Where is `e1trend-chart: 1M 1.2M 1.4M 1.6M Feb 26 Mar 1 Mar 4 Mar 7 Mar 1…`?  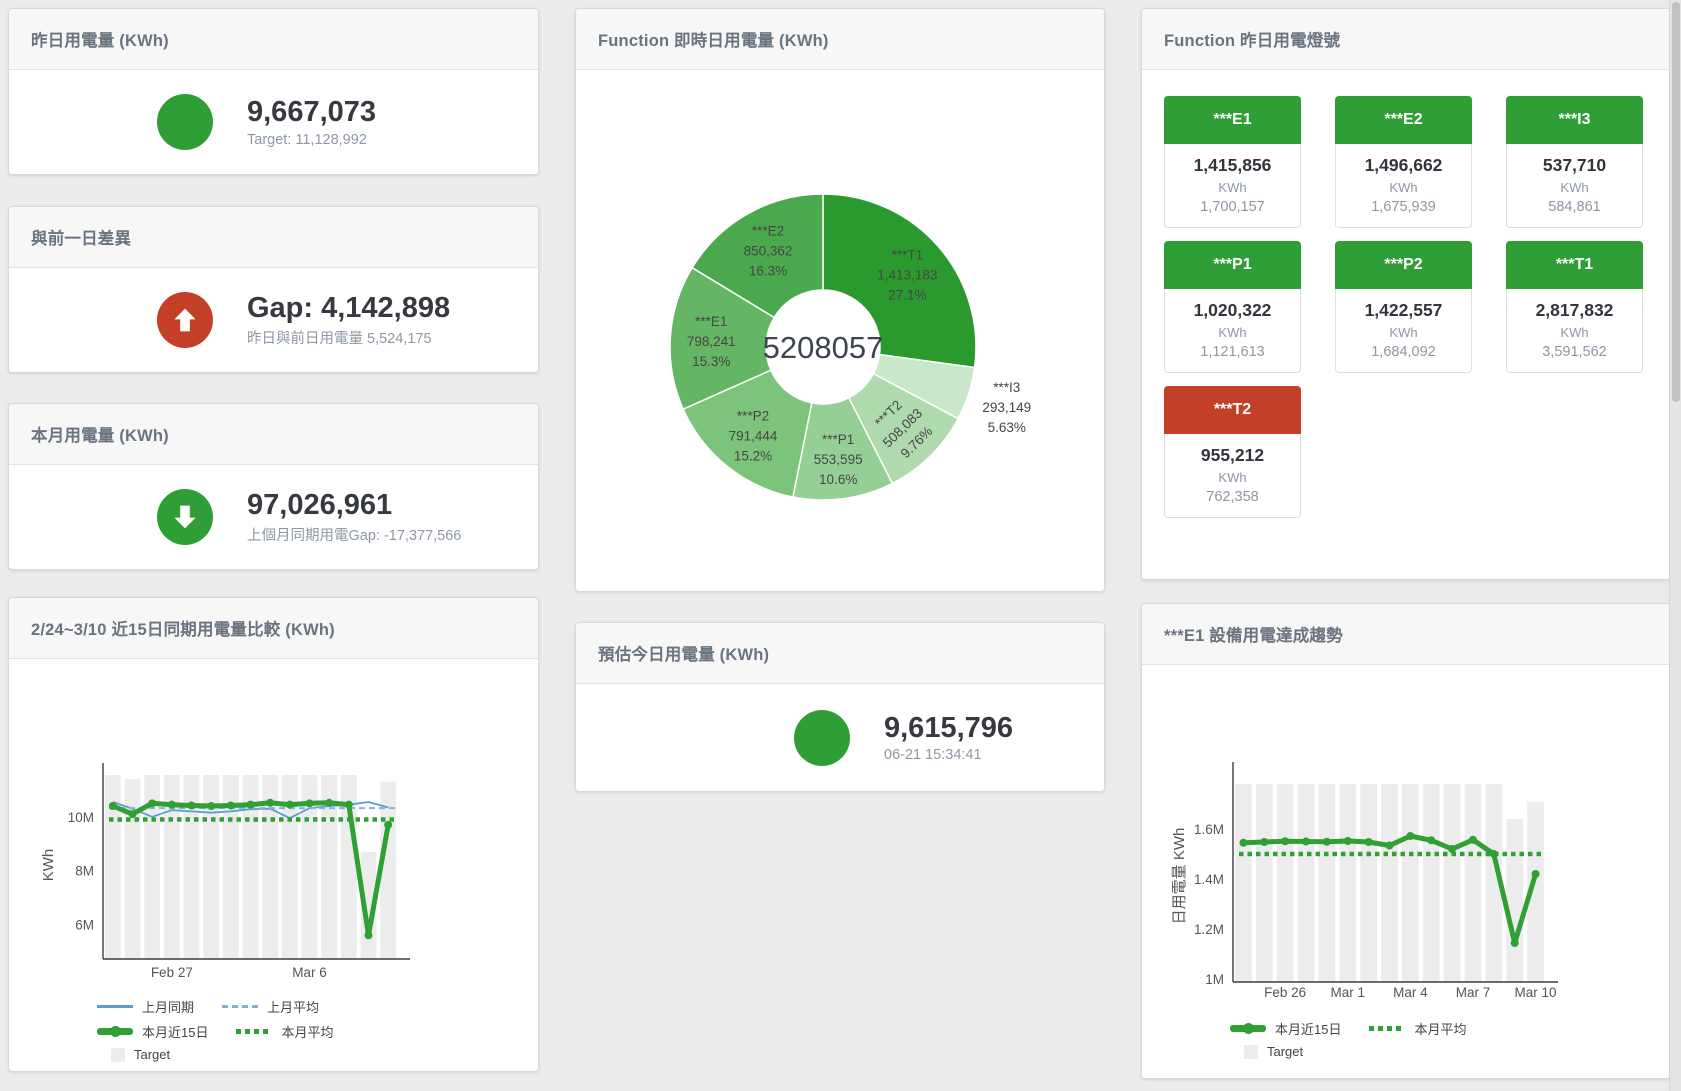
e1trend-chart: 1M 1.2M 1.4M 1.6M Feb 26 Mar 1 Mar 4 Mar 7 Mar 1… is located at coordinates (1406, 839).